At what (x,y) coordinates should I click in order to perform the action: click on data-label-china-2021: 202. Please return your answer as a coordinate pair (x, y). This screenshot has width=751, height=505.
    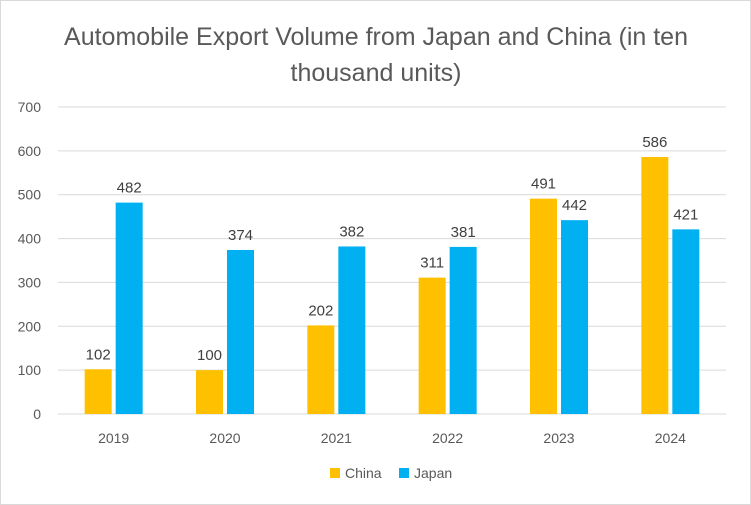
    Looking at the image, I should click on (320, 310).